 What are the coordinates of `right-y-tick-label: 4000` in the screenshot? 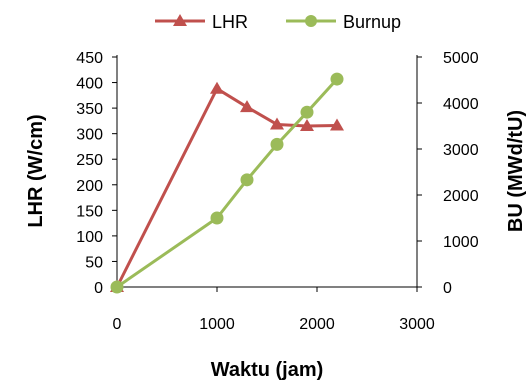 It's located at (461, 104).